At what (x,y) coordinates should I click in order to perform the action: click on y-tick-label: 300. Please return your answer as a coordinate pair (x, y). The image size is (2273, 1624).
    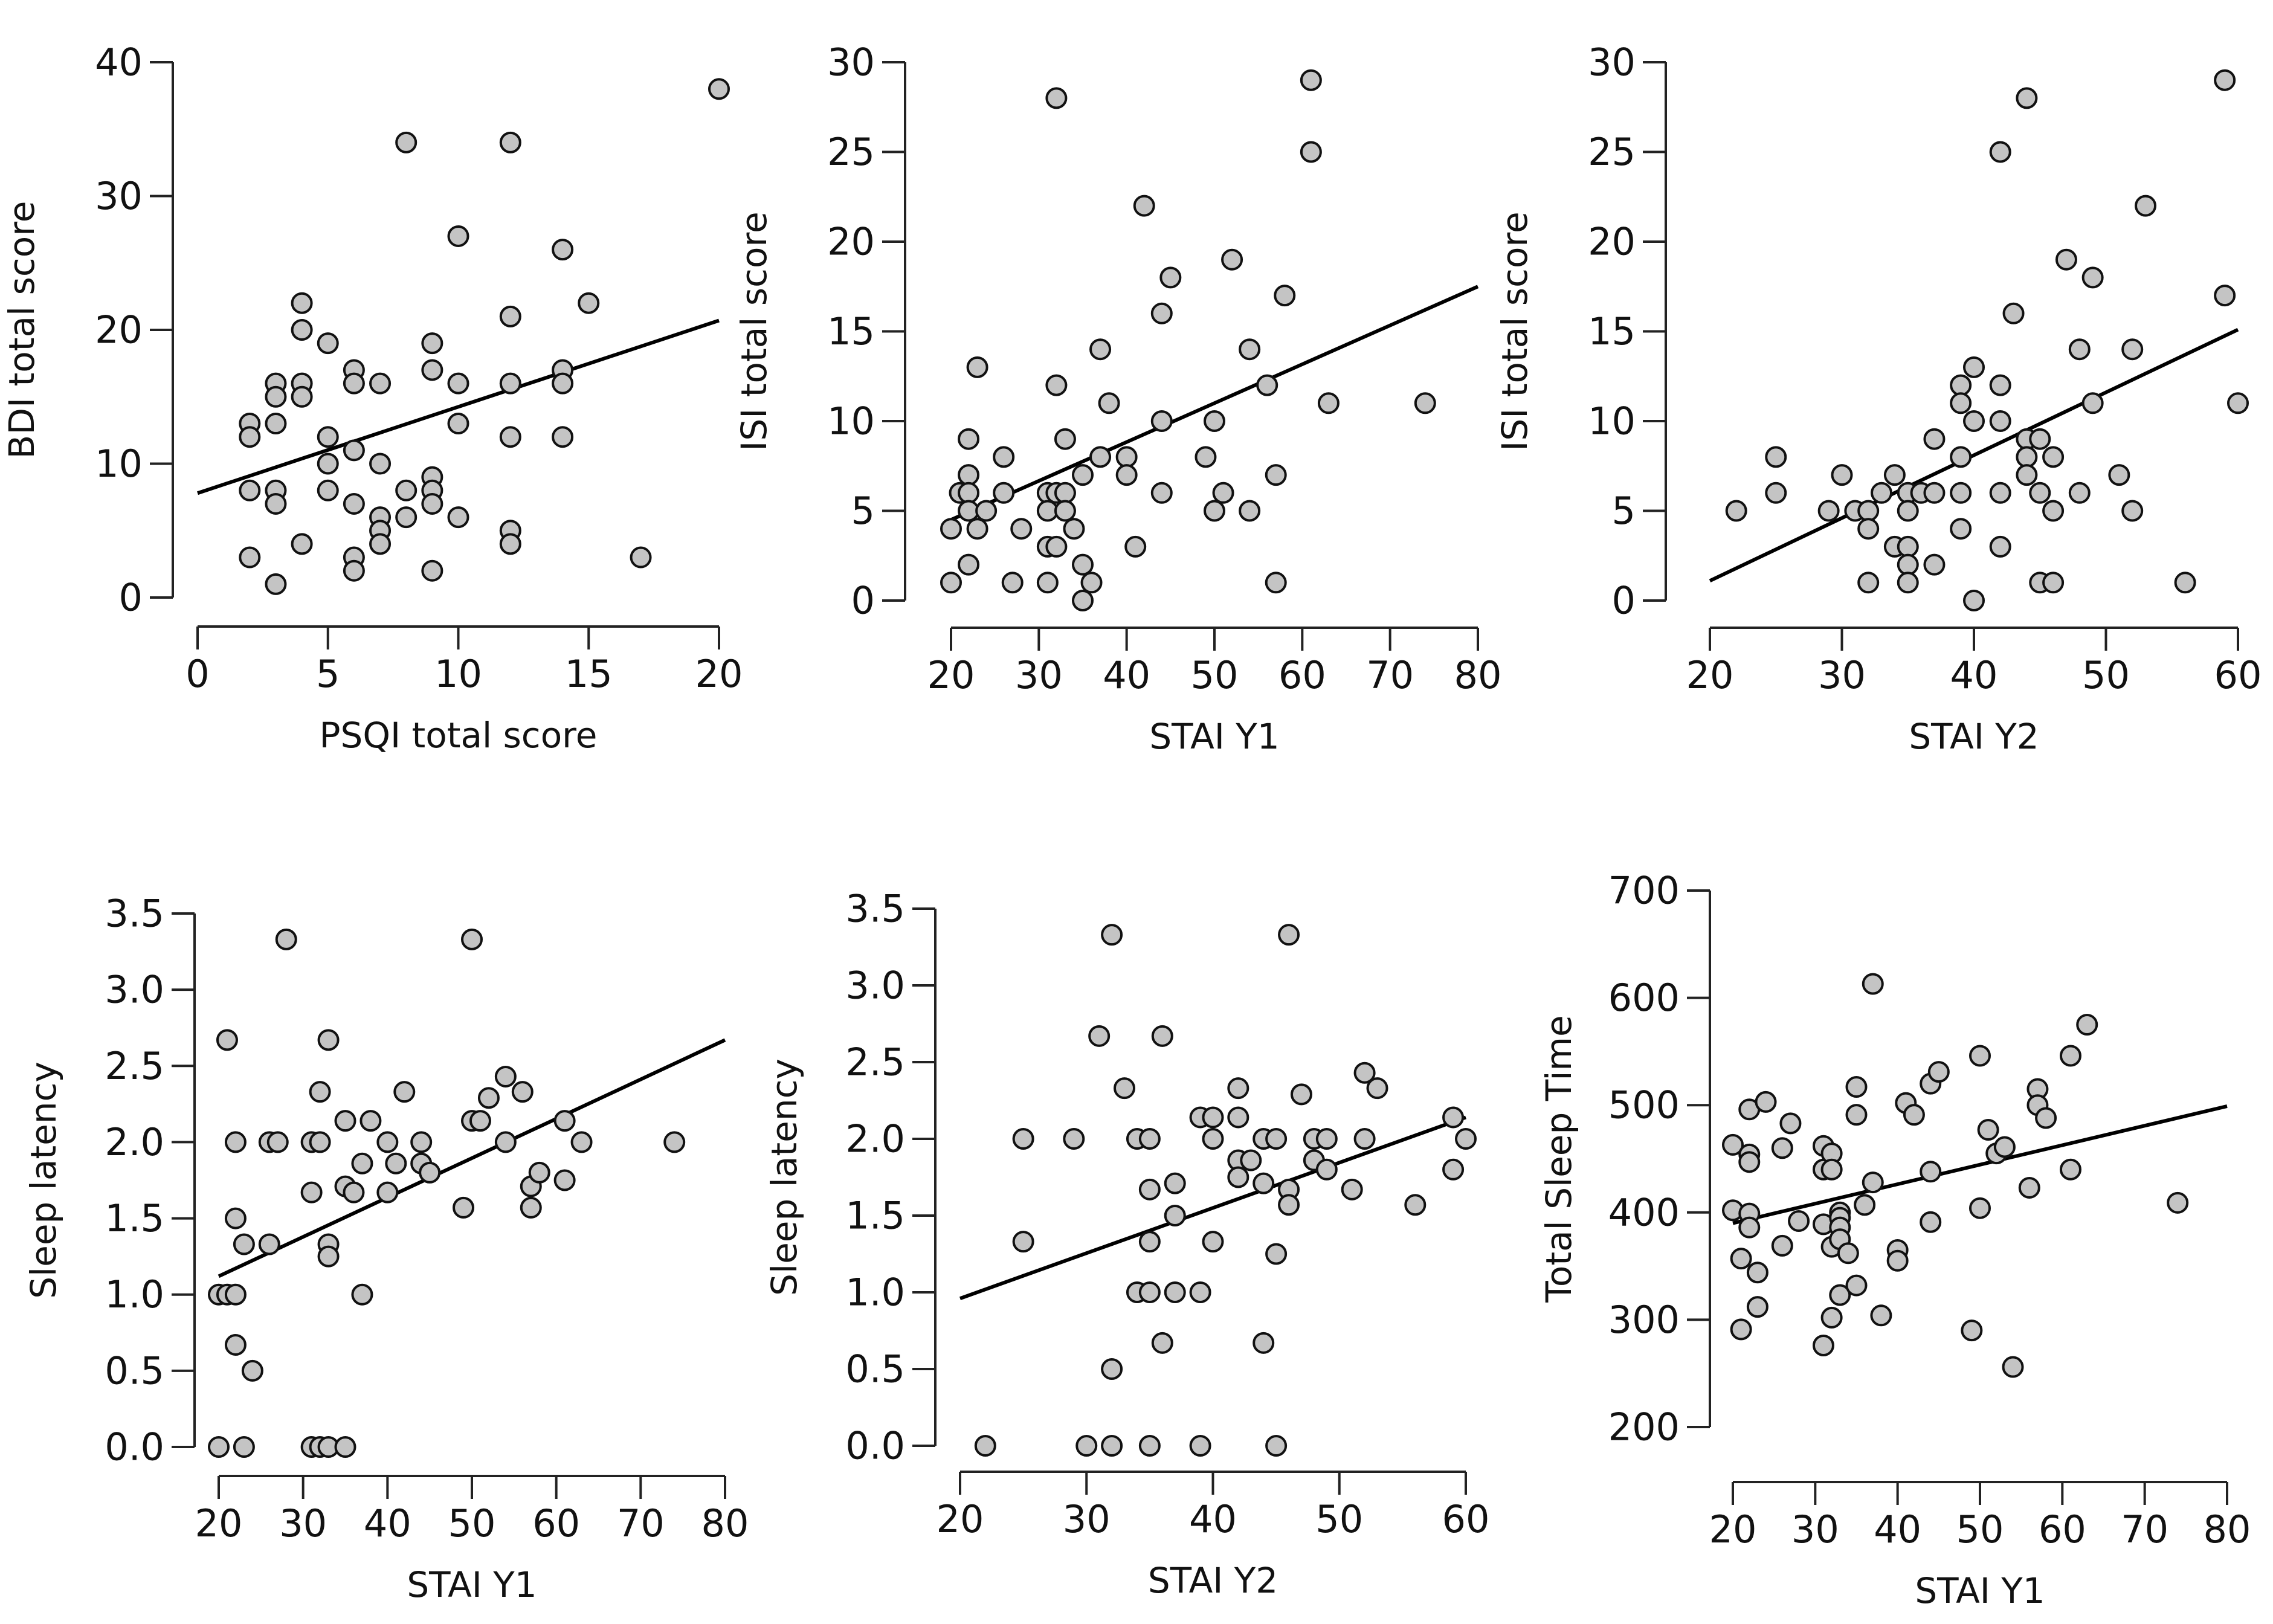
    Looking at the image, I should click on (1644, 1320).